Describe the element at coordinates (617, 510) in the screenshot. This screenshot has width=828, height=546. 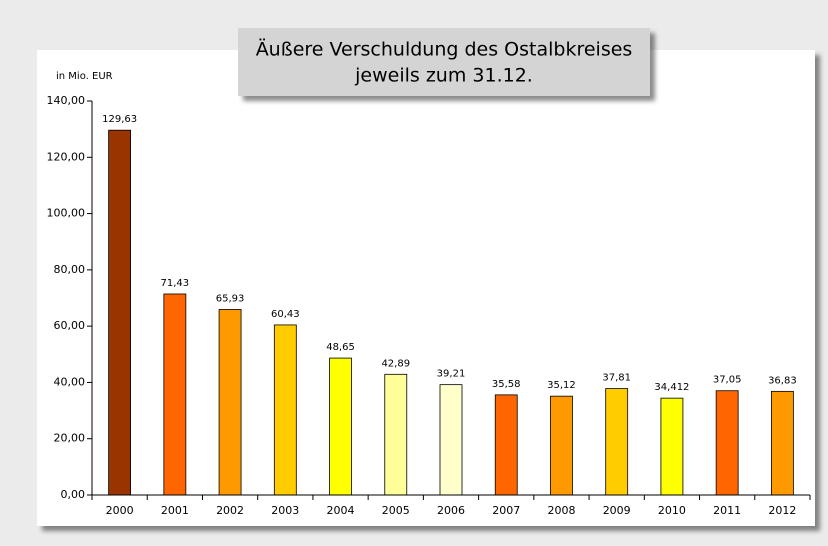
I see `x-tick-label: 2009` at that location.